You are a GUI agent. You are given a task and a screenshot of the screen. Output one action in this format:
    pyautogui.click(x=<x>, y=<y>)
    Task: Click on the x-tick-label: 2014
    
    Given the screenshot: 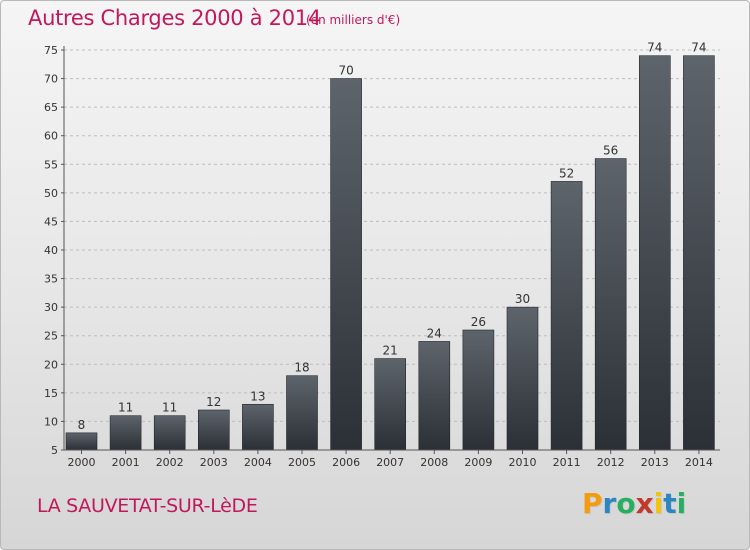 What is the action you would take?
    pyautogui.click(x=699, y=462)
    